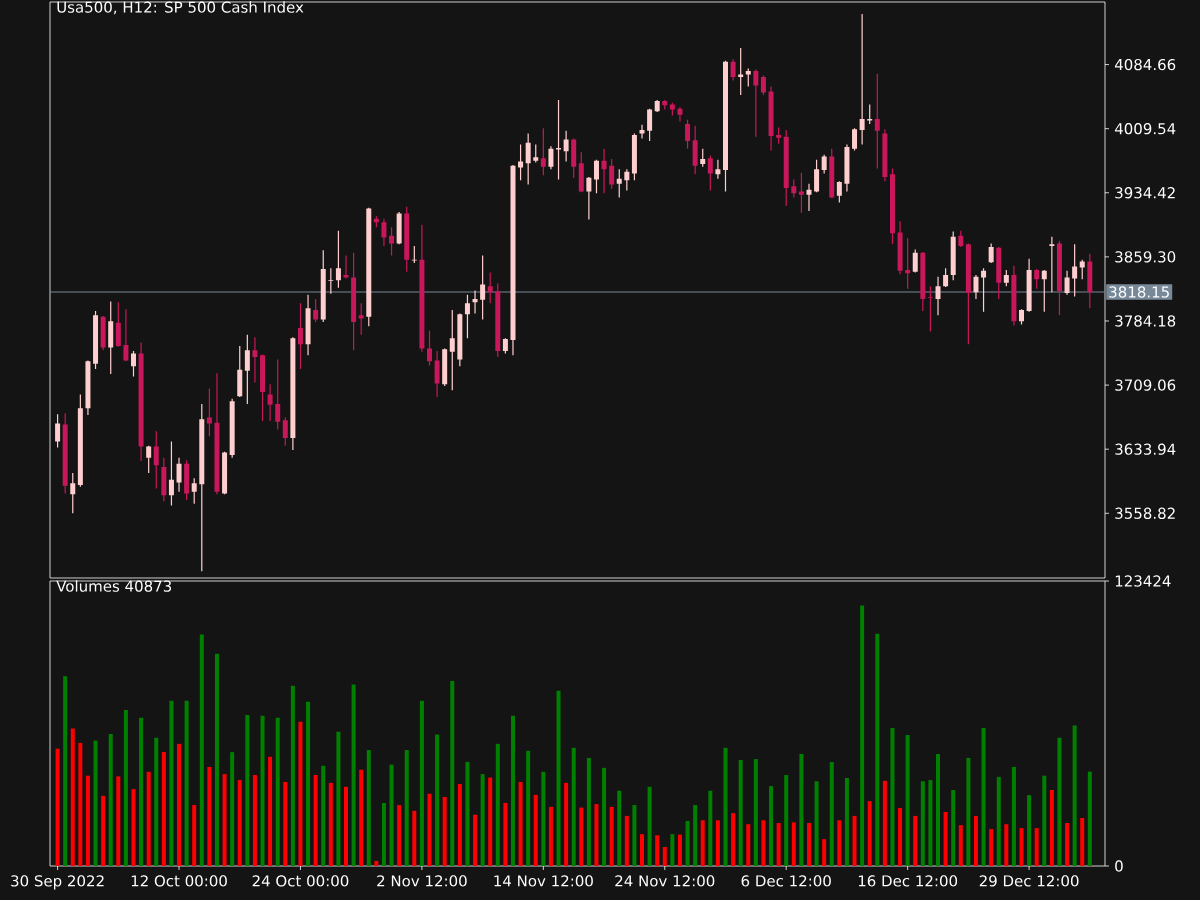 The height and width of the screenshot is (900, 1200). Describe the element at coordinates (1143, 581) in the screenshot. I see `y-tick-label: 123424` at that location.